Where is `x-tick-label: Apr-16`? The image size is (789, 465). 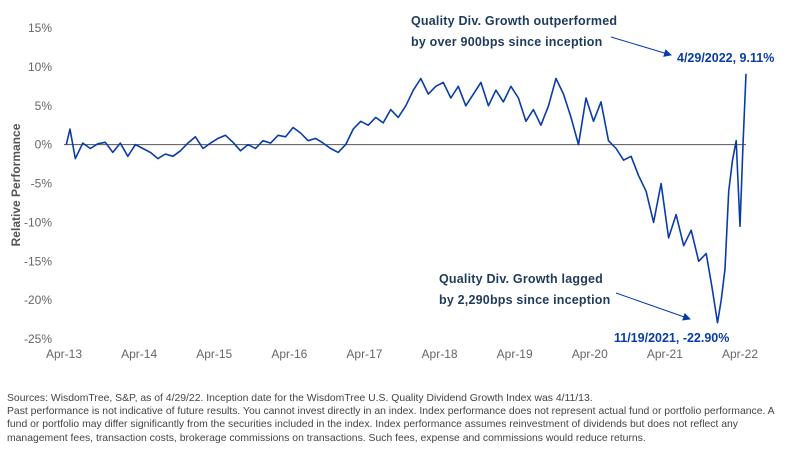
x-tick-label: Apr-16 is located at coordinates (289, 354).